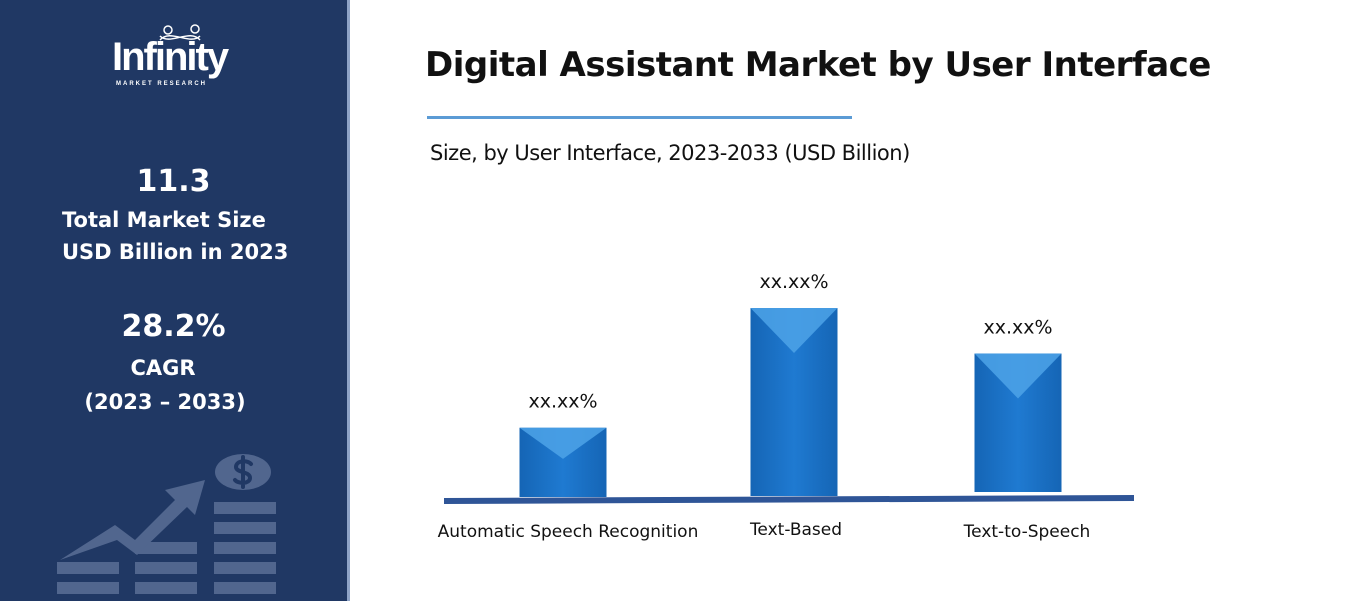 Image resolution: width=1362 pixels, height=601 pixels. Describe the element at coordinates (165, 402) in the screenshot. I see `cagr-period: (2023 – 2033)` at that location.